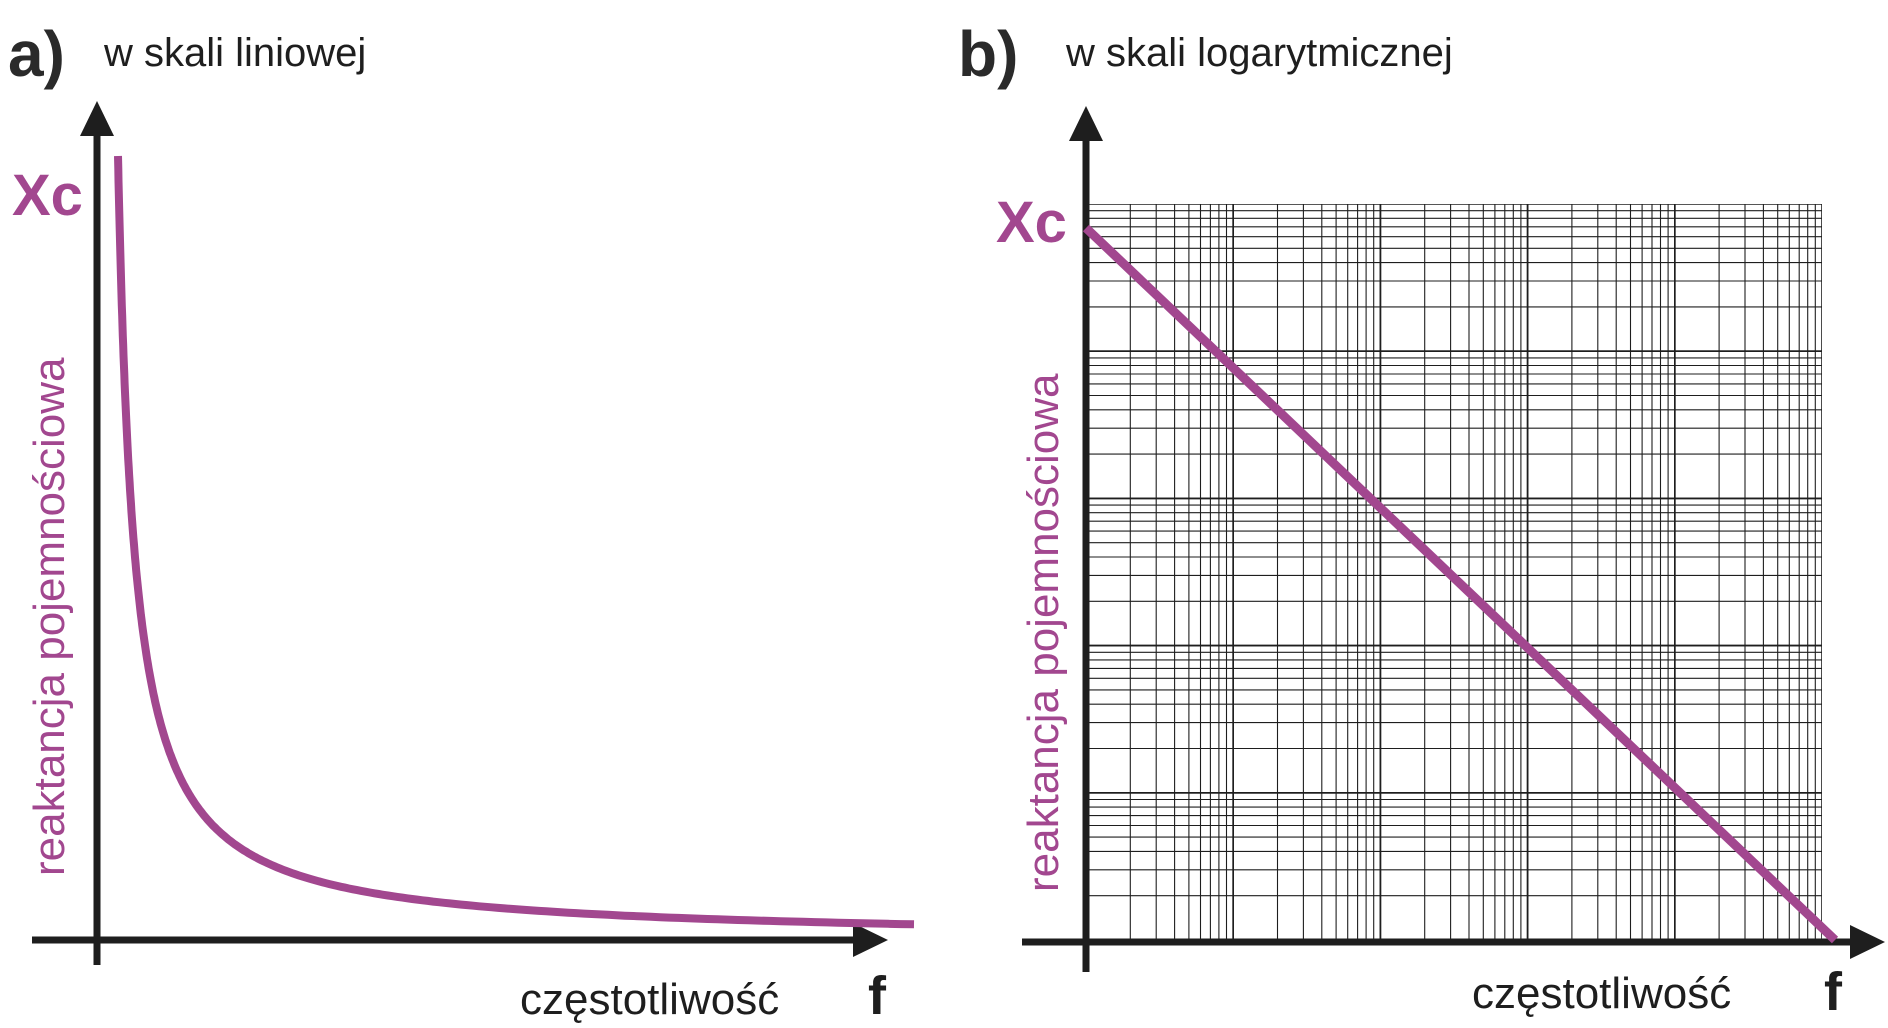 The height and width of the screenshot is (1028, 1888). Describe the element at coordinates (1259, 53) in the screenshot. I see `panel-b-title: w skali logarytmicznej` at that location.